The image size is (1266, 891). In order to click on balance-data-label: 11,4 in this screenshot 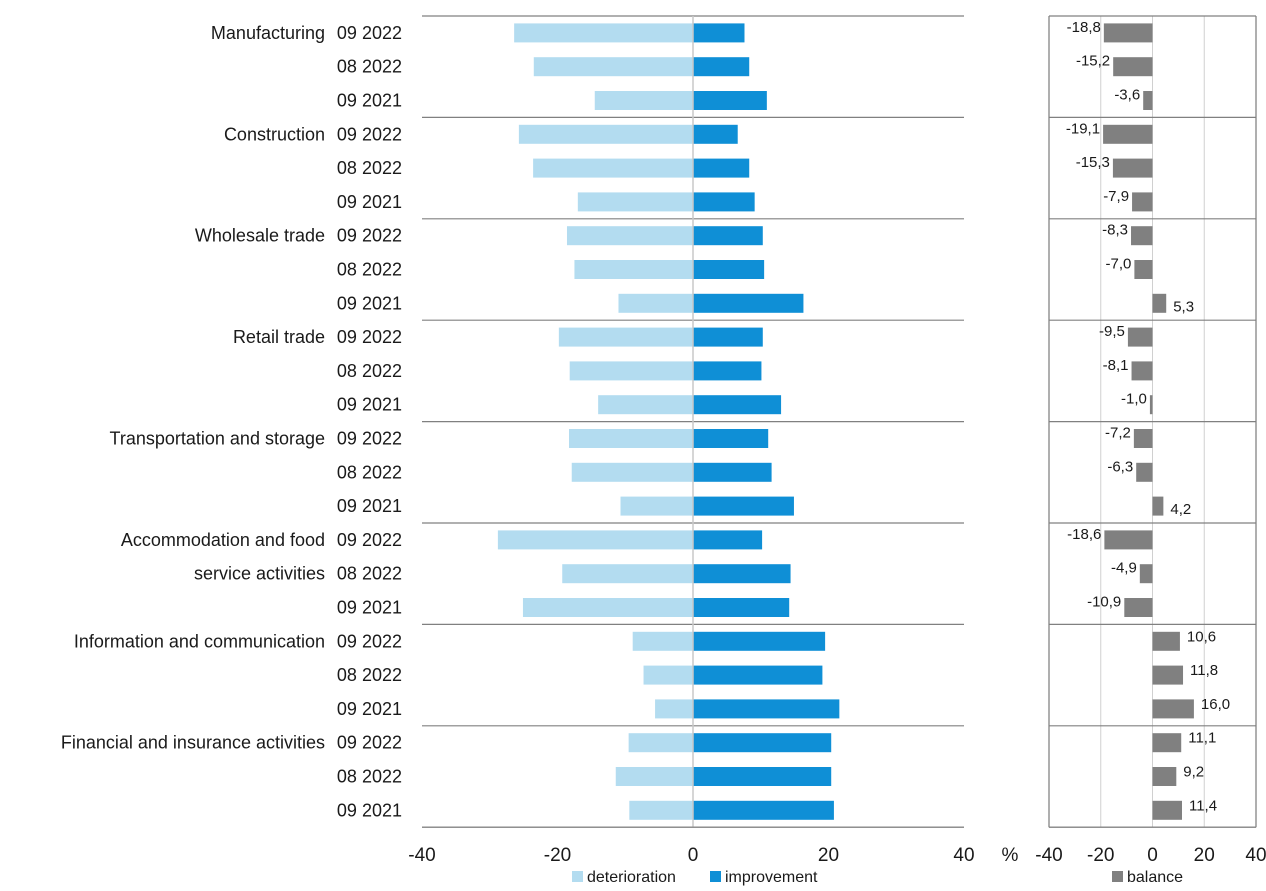, I will do `click(1203, 805)`.